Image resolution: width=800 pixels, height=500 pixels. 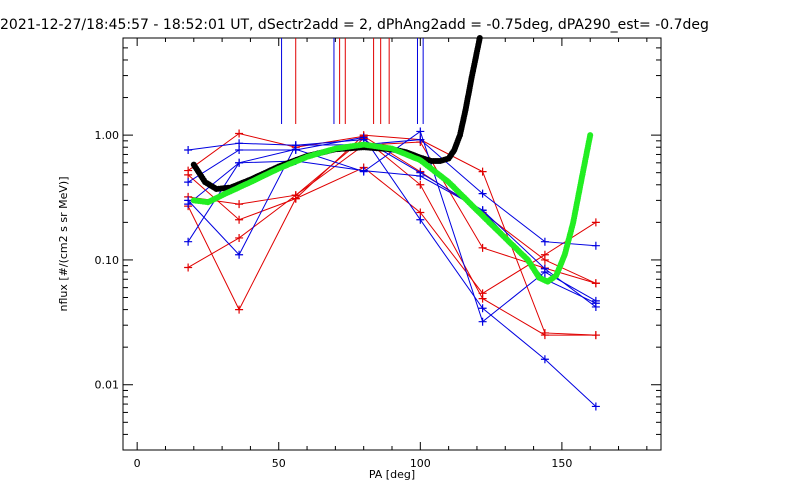 I want to click on y-tick-label: 1.00, so click(x=107, y=135).